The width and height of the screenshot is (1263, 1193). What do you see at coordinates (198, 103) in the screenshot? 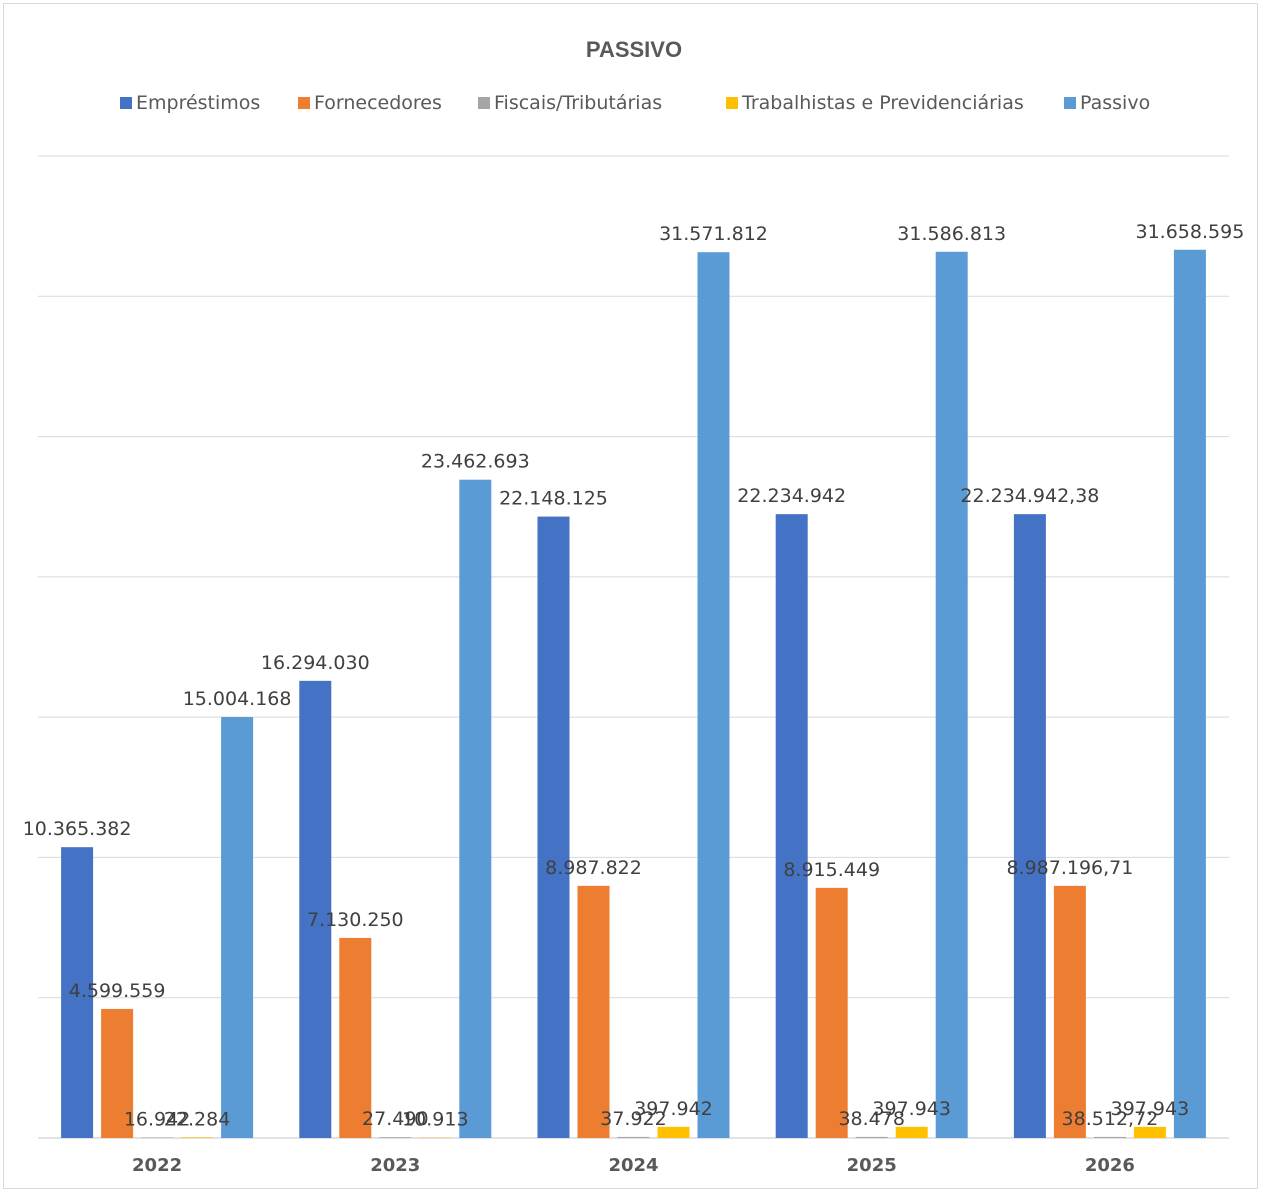
I see `legend-label: Empréstimos` at bounding box center [198, 103].